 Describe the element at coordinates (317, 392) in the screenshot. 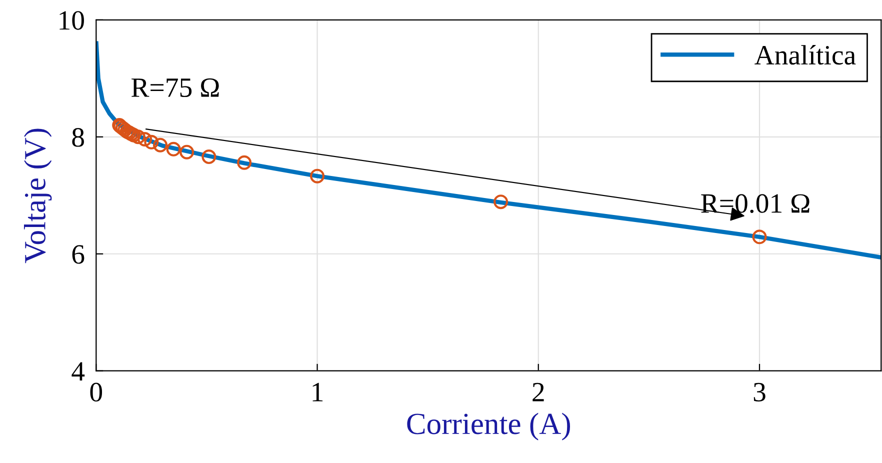

I see `x-tick-label: 1` at that location.